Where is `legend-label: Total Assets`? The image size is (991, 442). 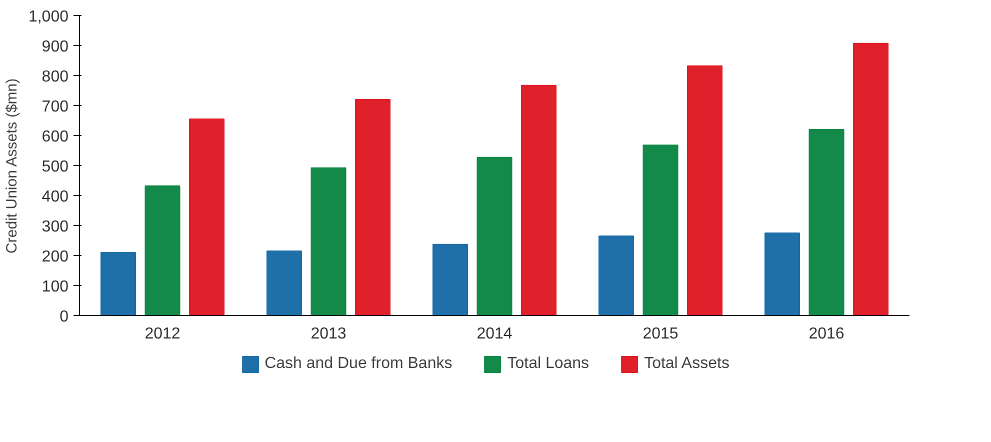 legend-label: Total Assets is located at coordinates (687, 363).